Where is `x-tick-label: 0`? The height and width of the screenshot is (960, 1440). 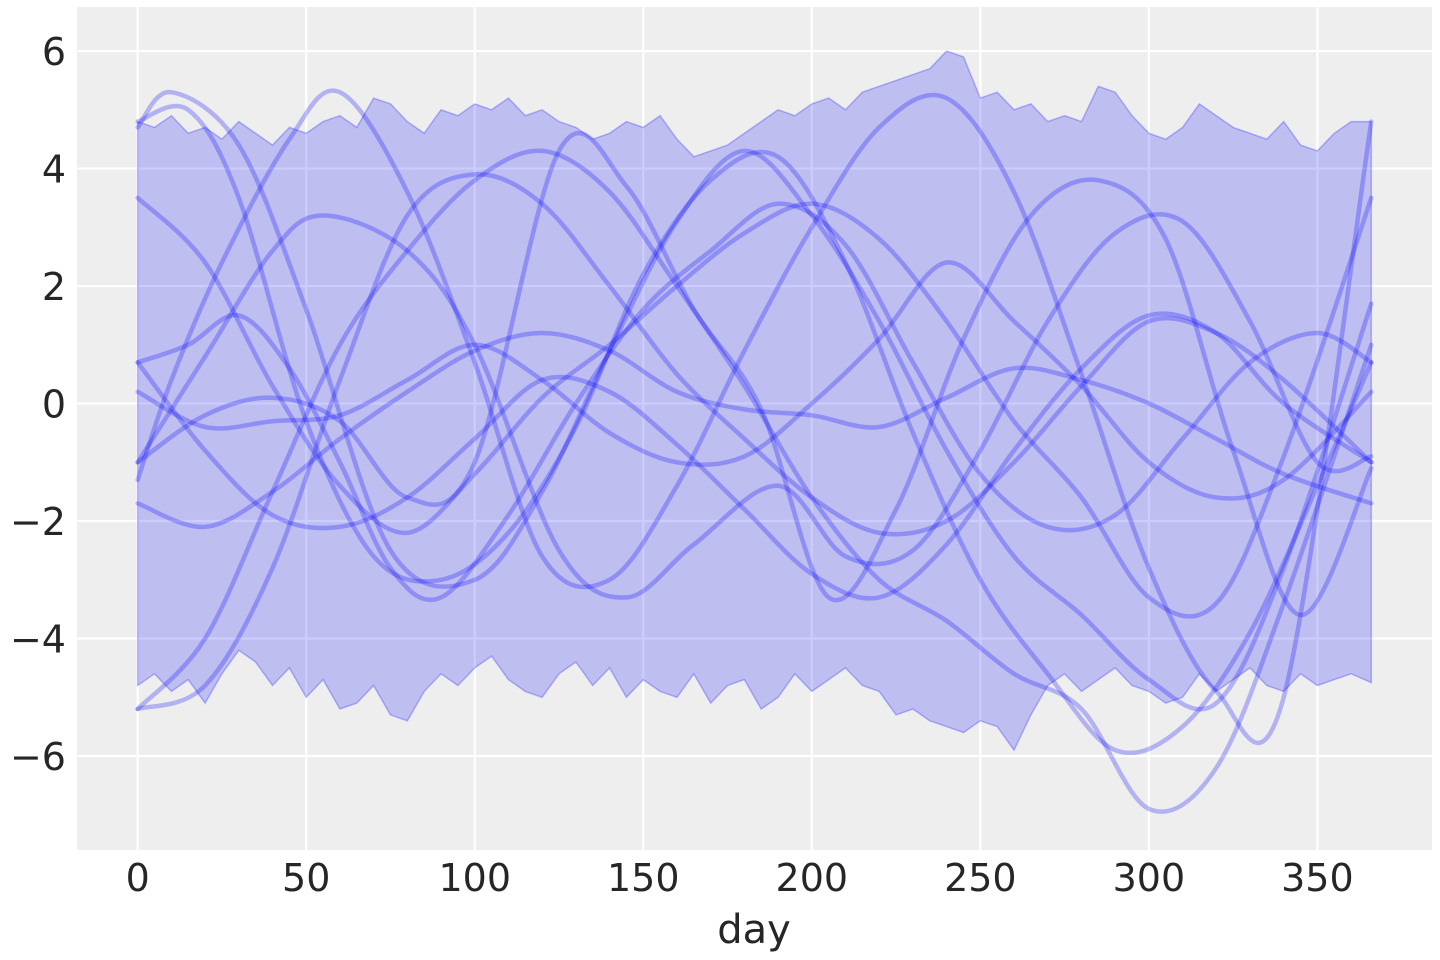
x-tick-label: 0 is located at coordinates (138, 878).